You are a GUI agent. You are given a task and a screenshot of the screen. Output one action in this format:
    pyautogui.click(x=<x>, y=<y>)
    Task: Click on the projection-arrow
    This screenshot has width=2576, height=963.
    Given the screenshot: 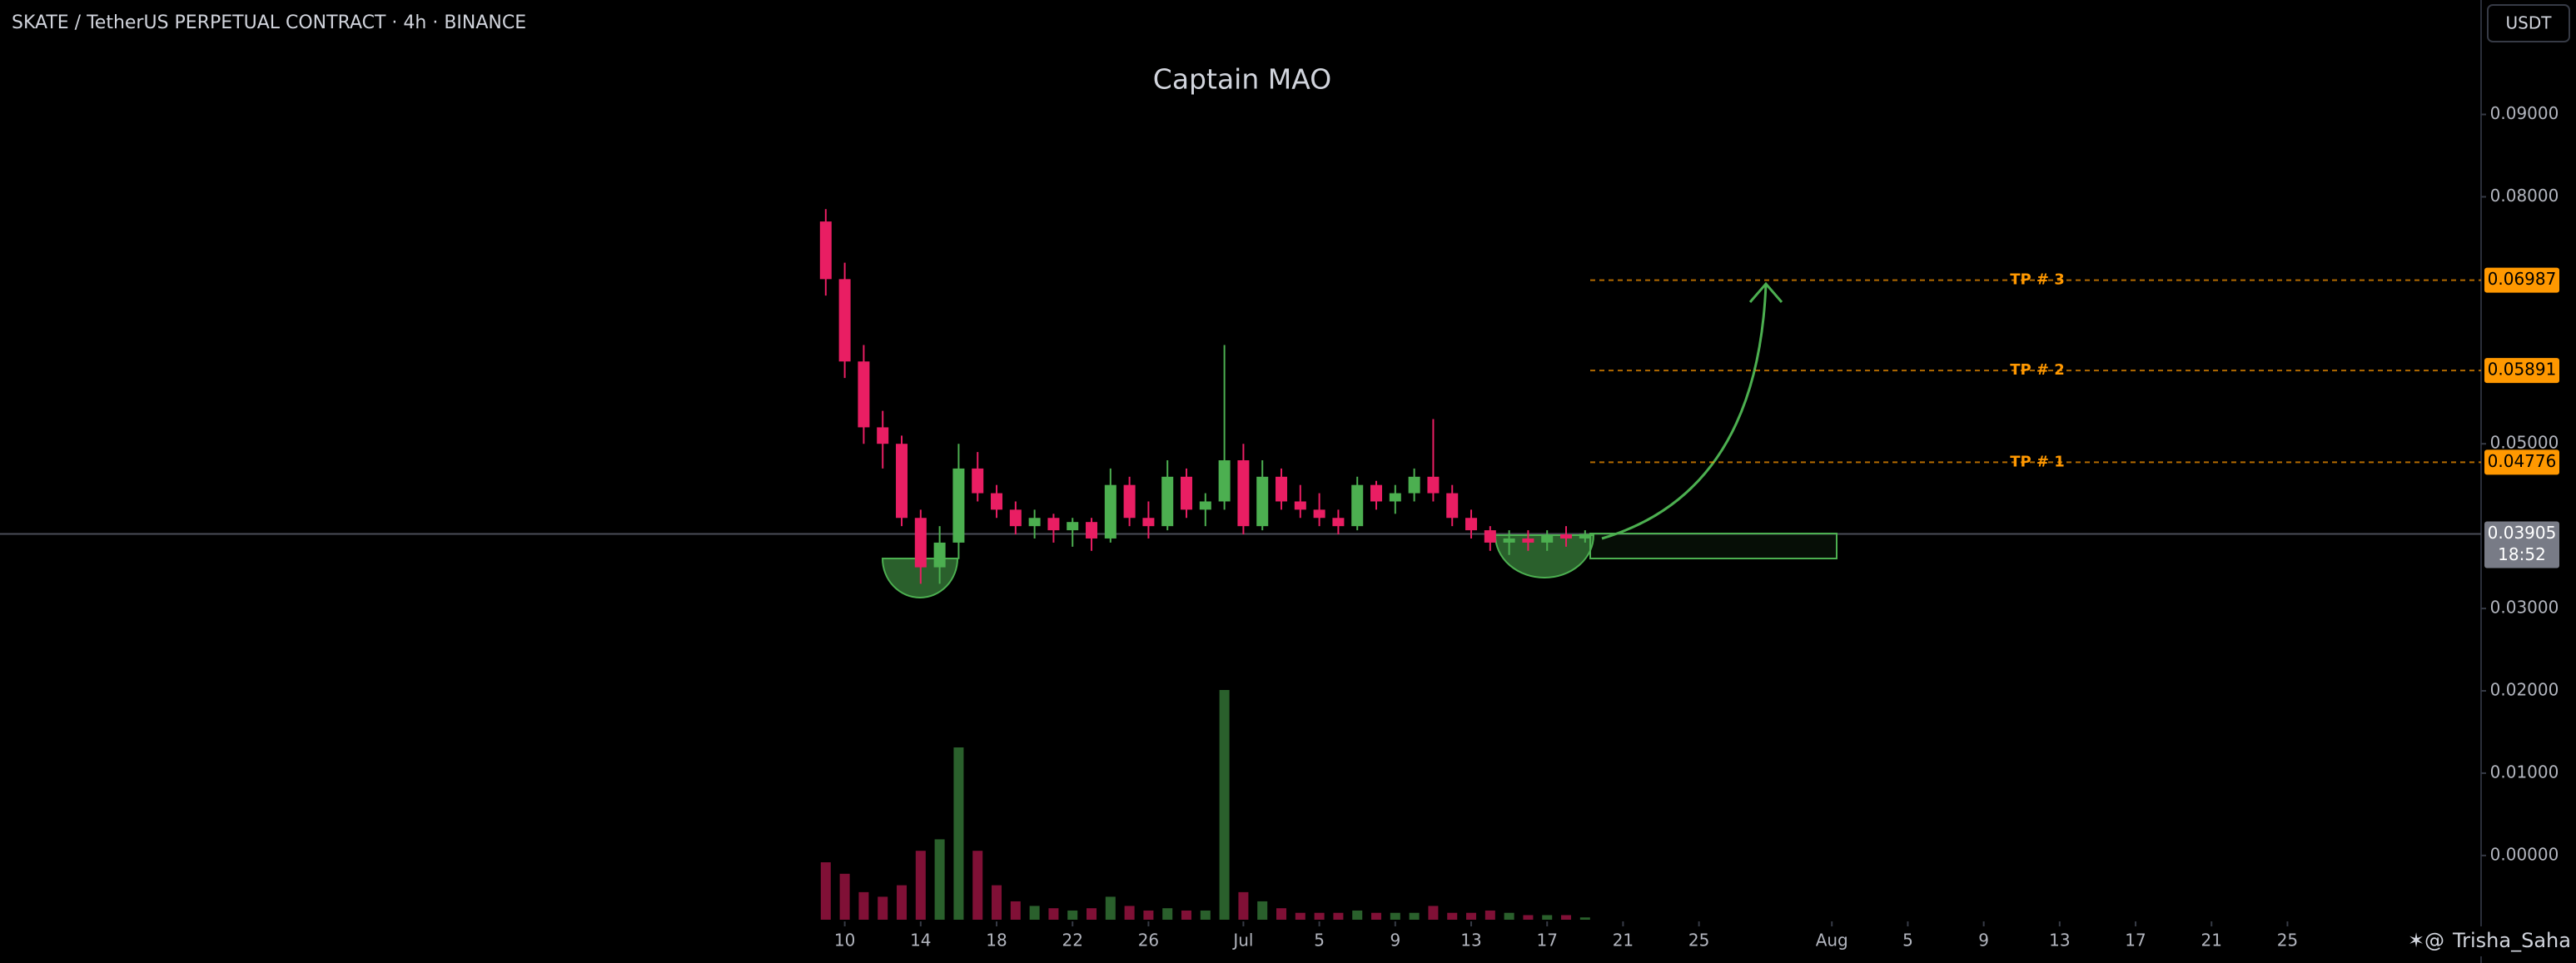 What is the action you would take?
    pyautogui.click(x=1684, y=411)
    